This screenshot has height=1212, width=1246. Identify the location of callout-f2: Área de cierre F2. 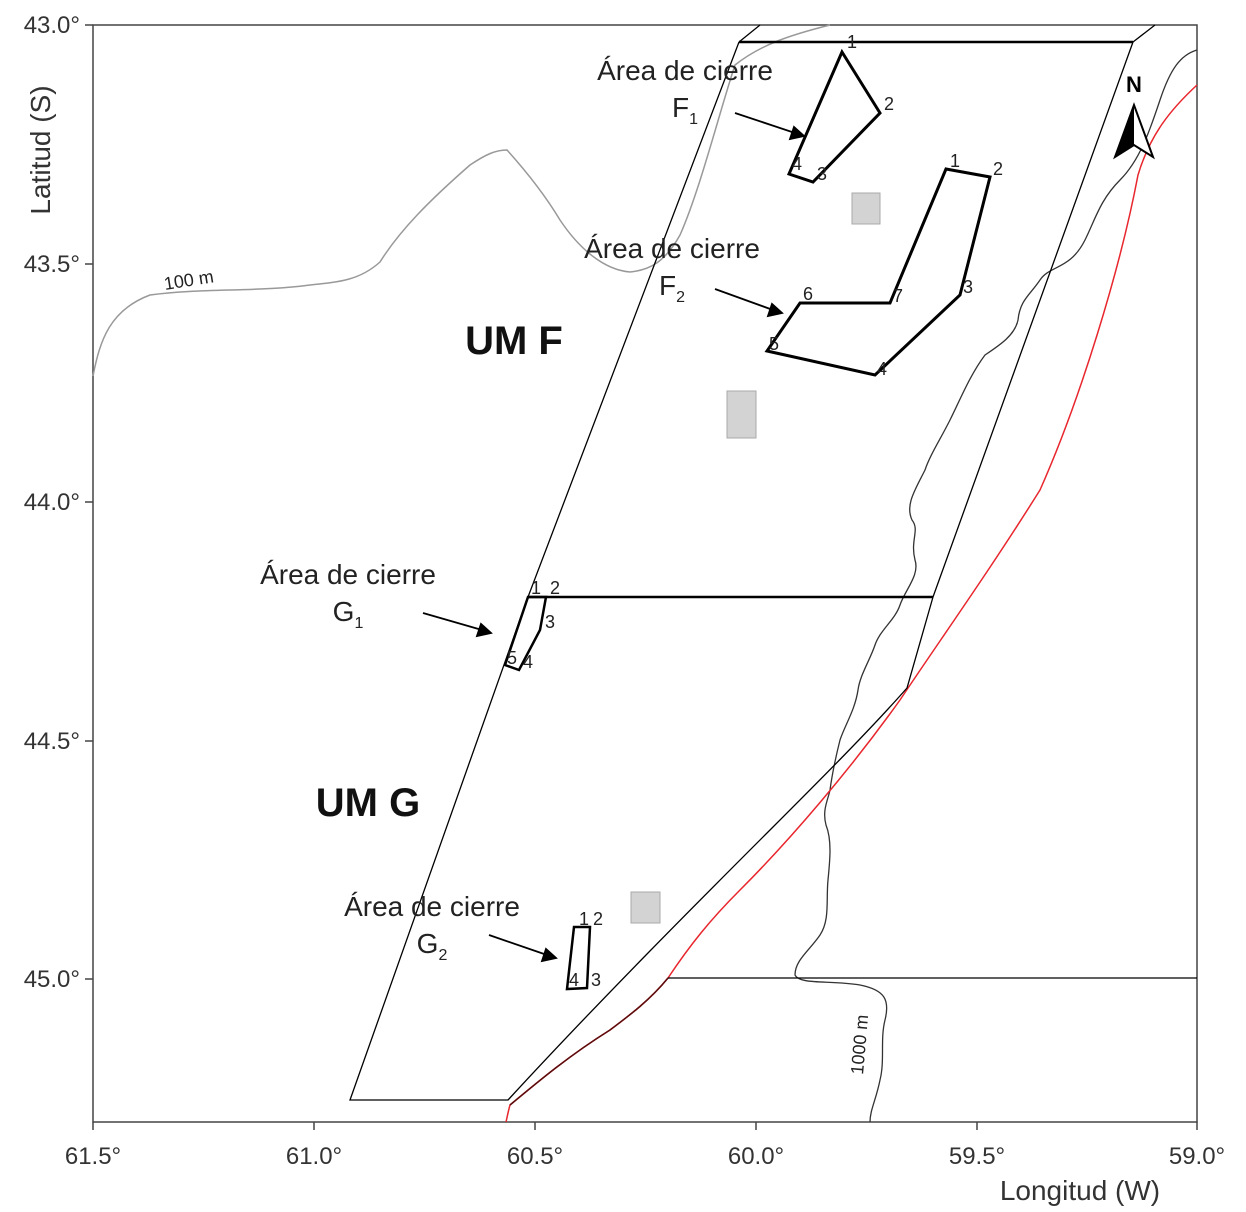
(672, 269).